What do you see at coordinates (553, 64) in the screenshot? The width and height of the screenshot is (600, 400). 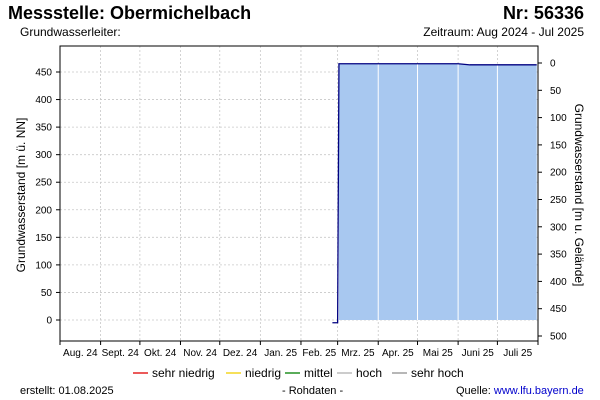 I see `y-right-tick-label: 0` at bounding box center [553, 64].